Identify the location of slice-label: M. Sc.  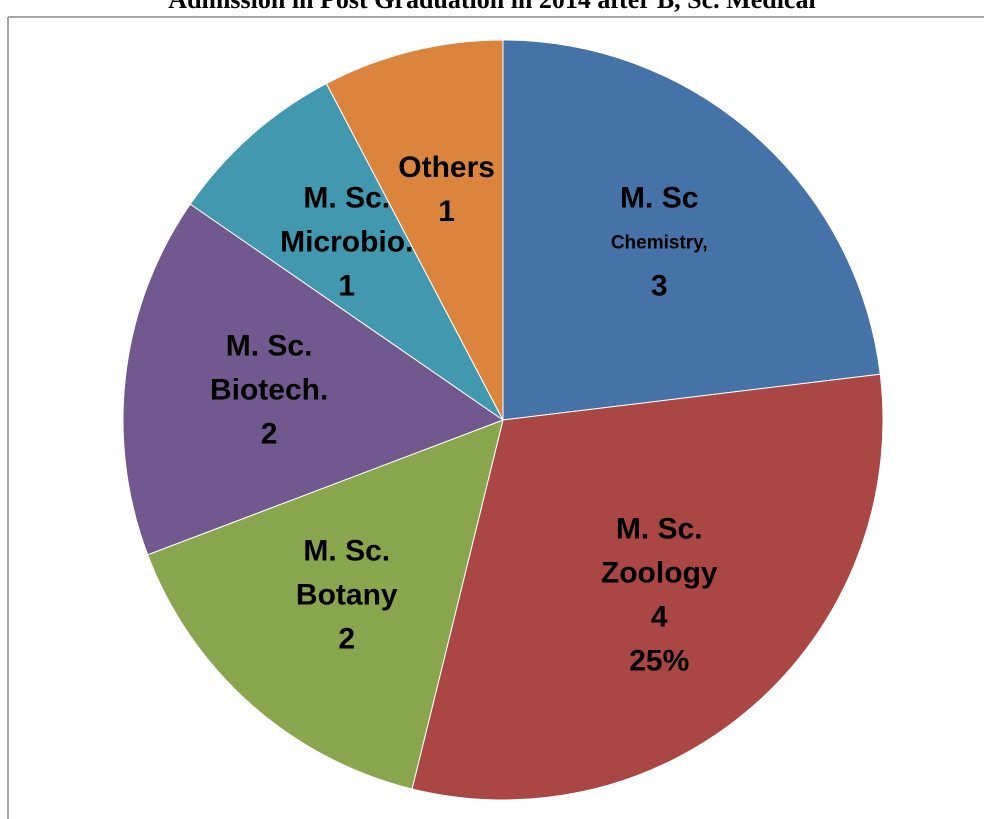
(659, 198).